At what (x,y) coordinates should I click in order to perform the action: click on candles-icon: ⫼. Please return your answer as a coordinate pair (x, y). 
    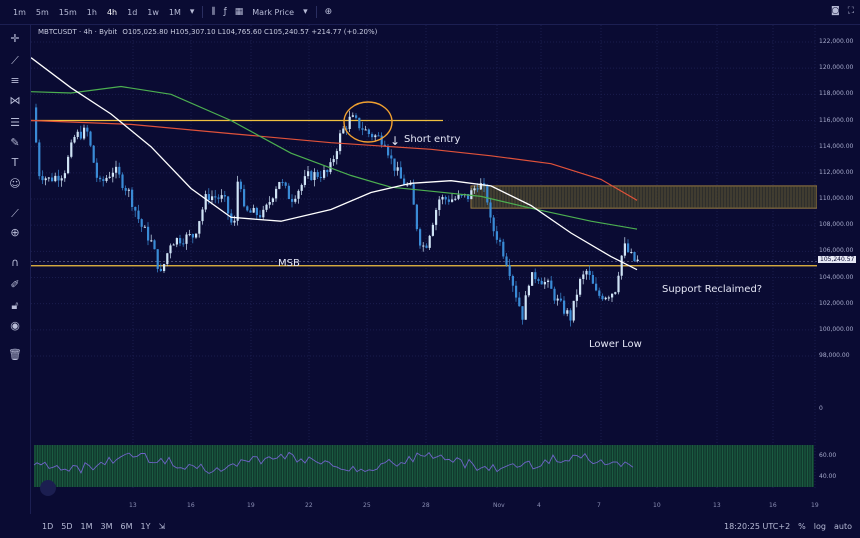
    Looking at the image, I should click on (213, 12).